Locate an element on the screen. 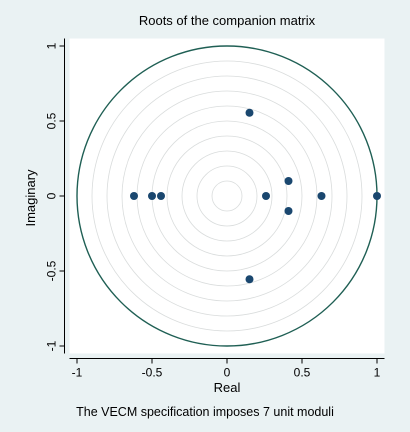 The height and width of the screenshot is (432, 410). x-tick-label: 0.5 is located at coordinates (302, 373).